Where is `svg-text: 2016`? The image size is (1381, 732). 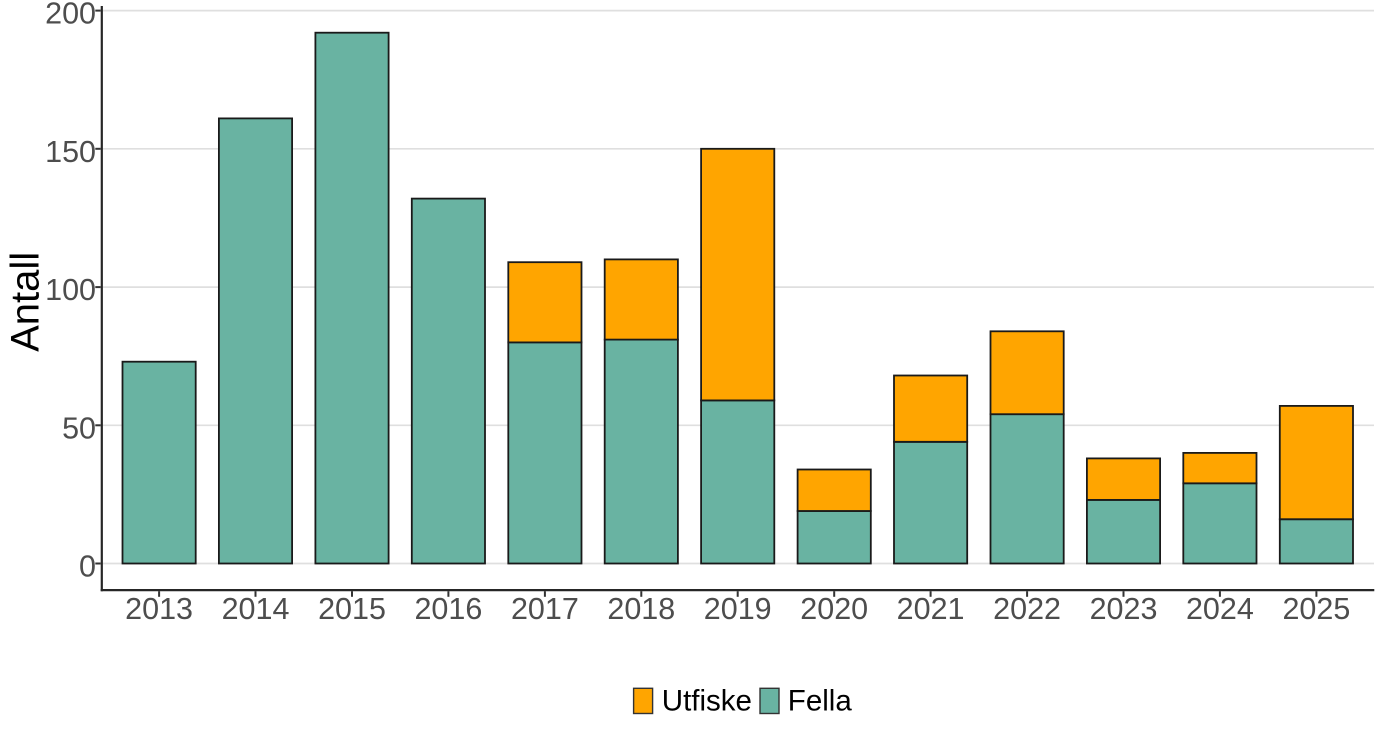 svg-text: 2016 is located at coordinates (448, 609).